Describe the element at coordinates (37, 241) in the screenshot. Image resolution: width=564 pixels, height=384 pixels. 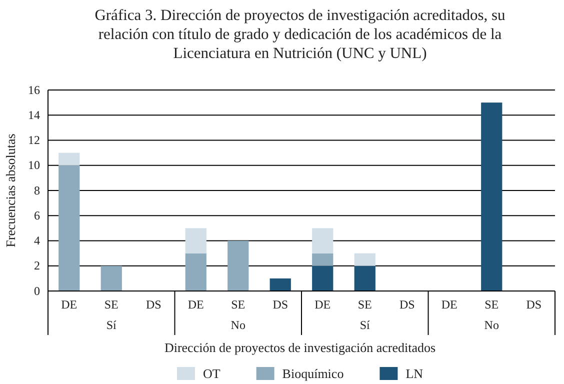
I see `y-tick-label: 4` at that location.